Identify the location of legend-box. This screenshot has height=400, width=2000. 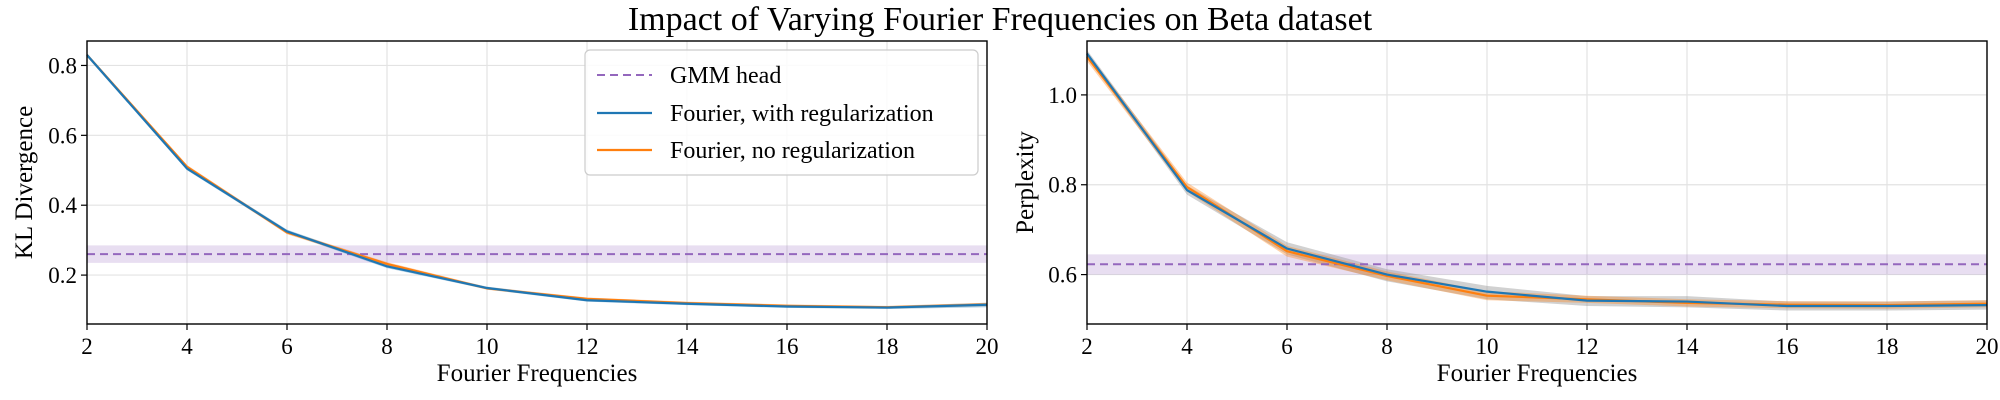
(781, 112).